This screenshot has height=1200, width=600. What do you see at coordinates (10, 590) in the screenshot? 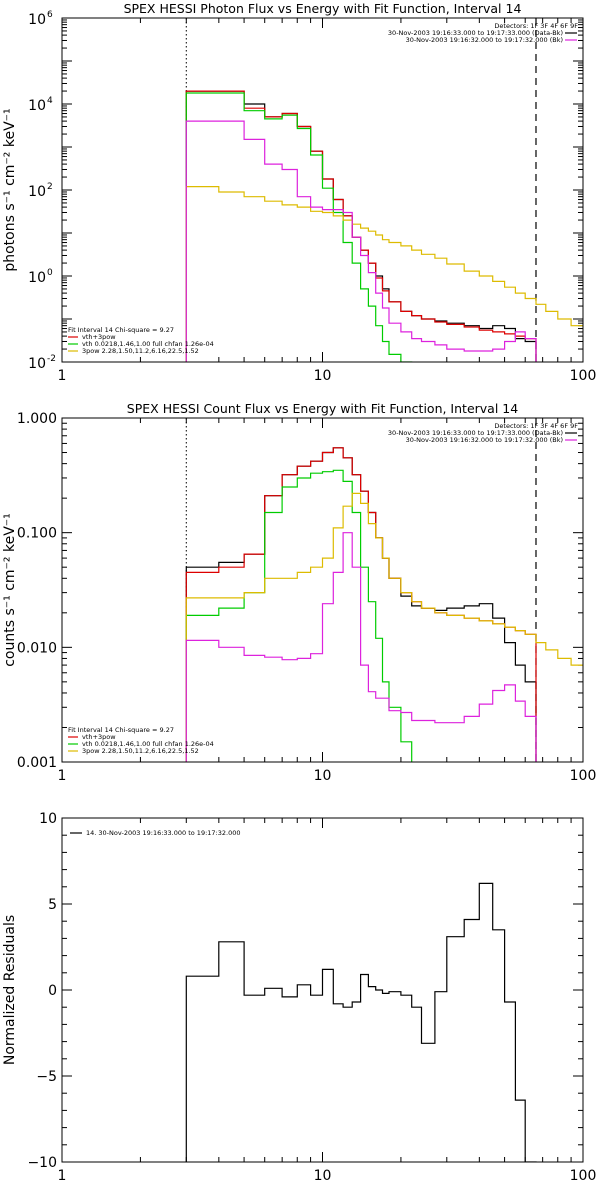
I see `y-axis-label: counts s⁻¹ cm⁻² keV⁻¹` at bounding box center [10, 590].